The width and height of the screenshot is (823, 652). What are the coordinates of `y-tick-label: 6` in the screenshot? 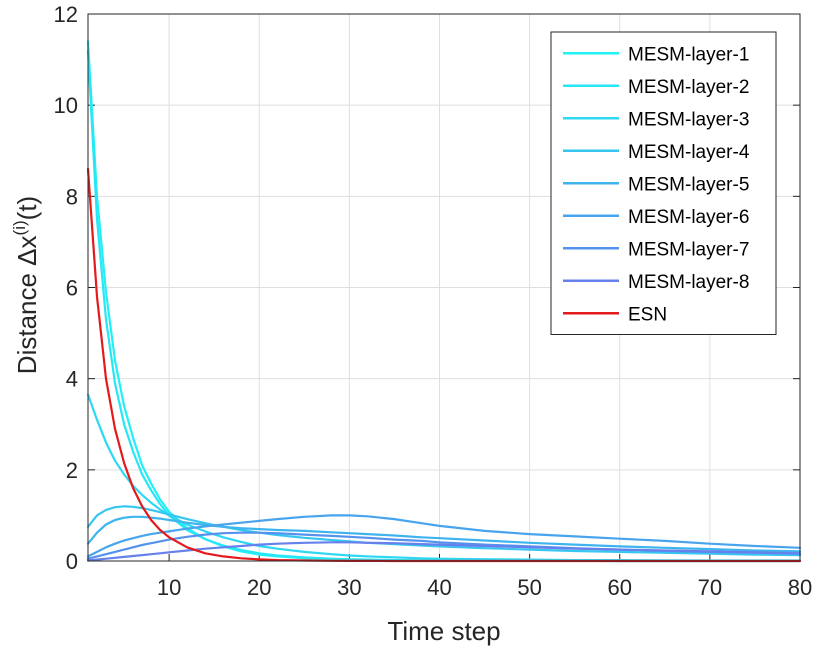 It's located at (72, 288).